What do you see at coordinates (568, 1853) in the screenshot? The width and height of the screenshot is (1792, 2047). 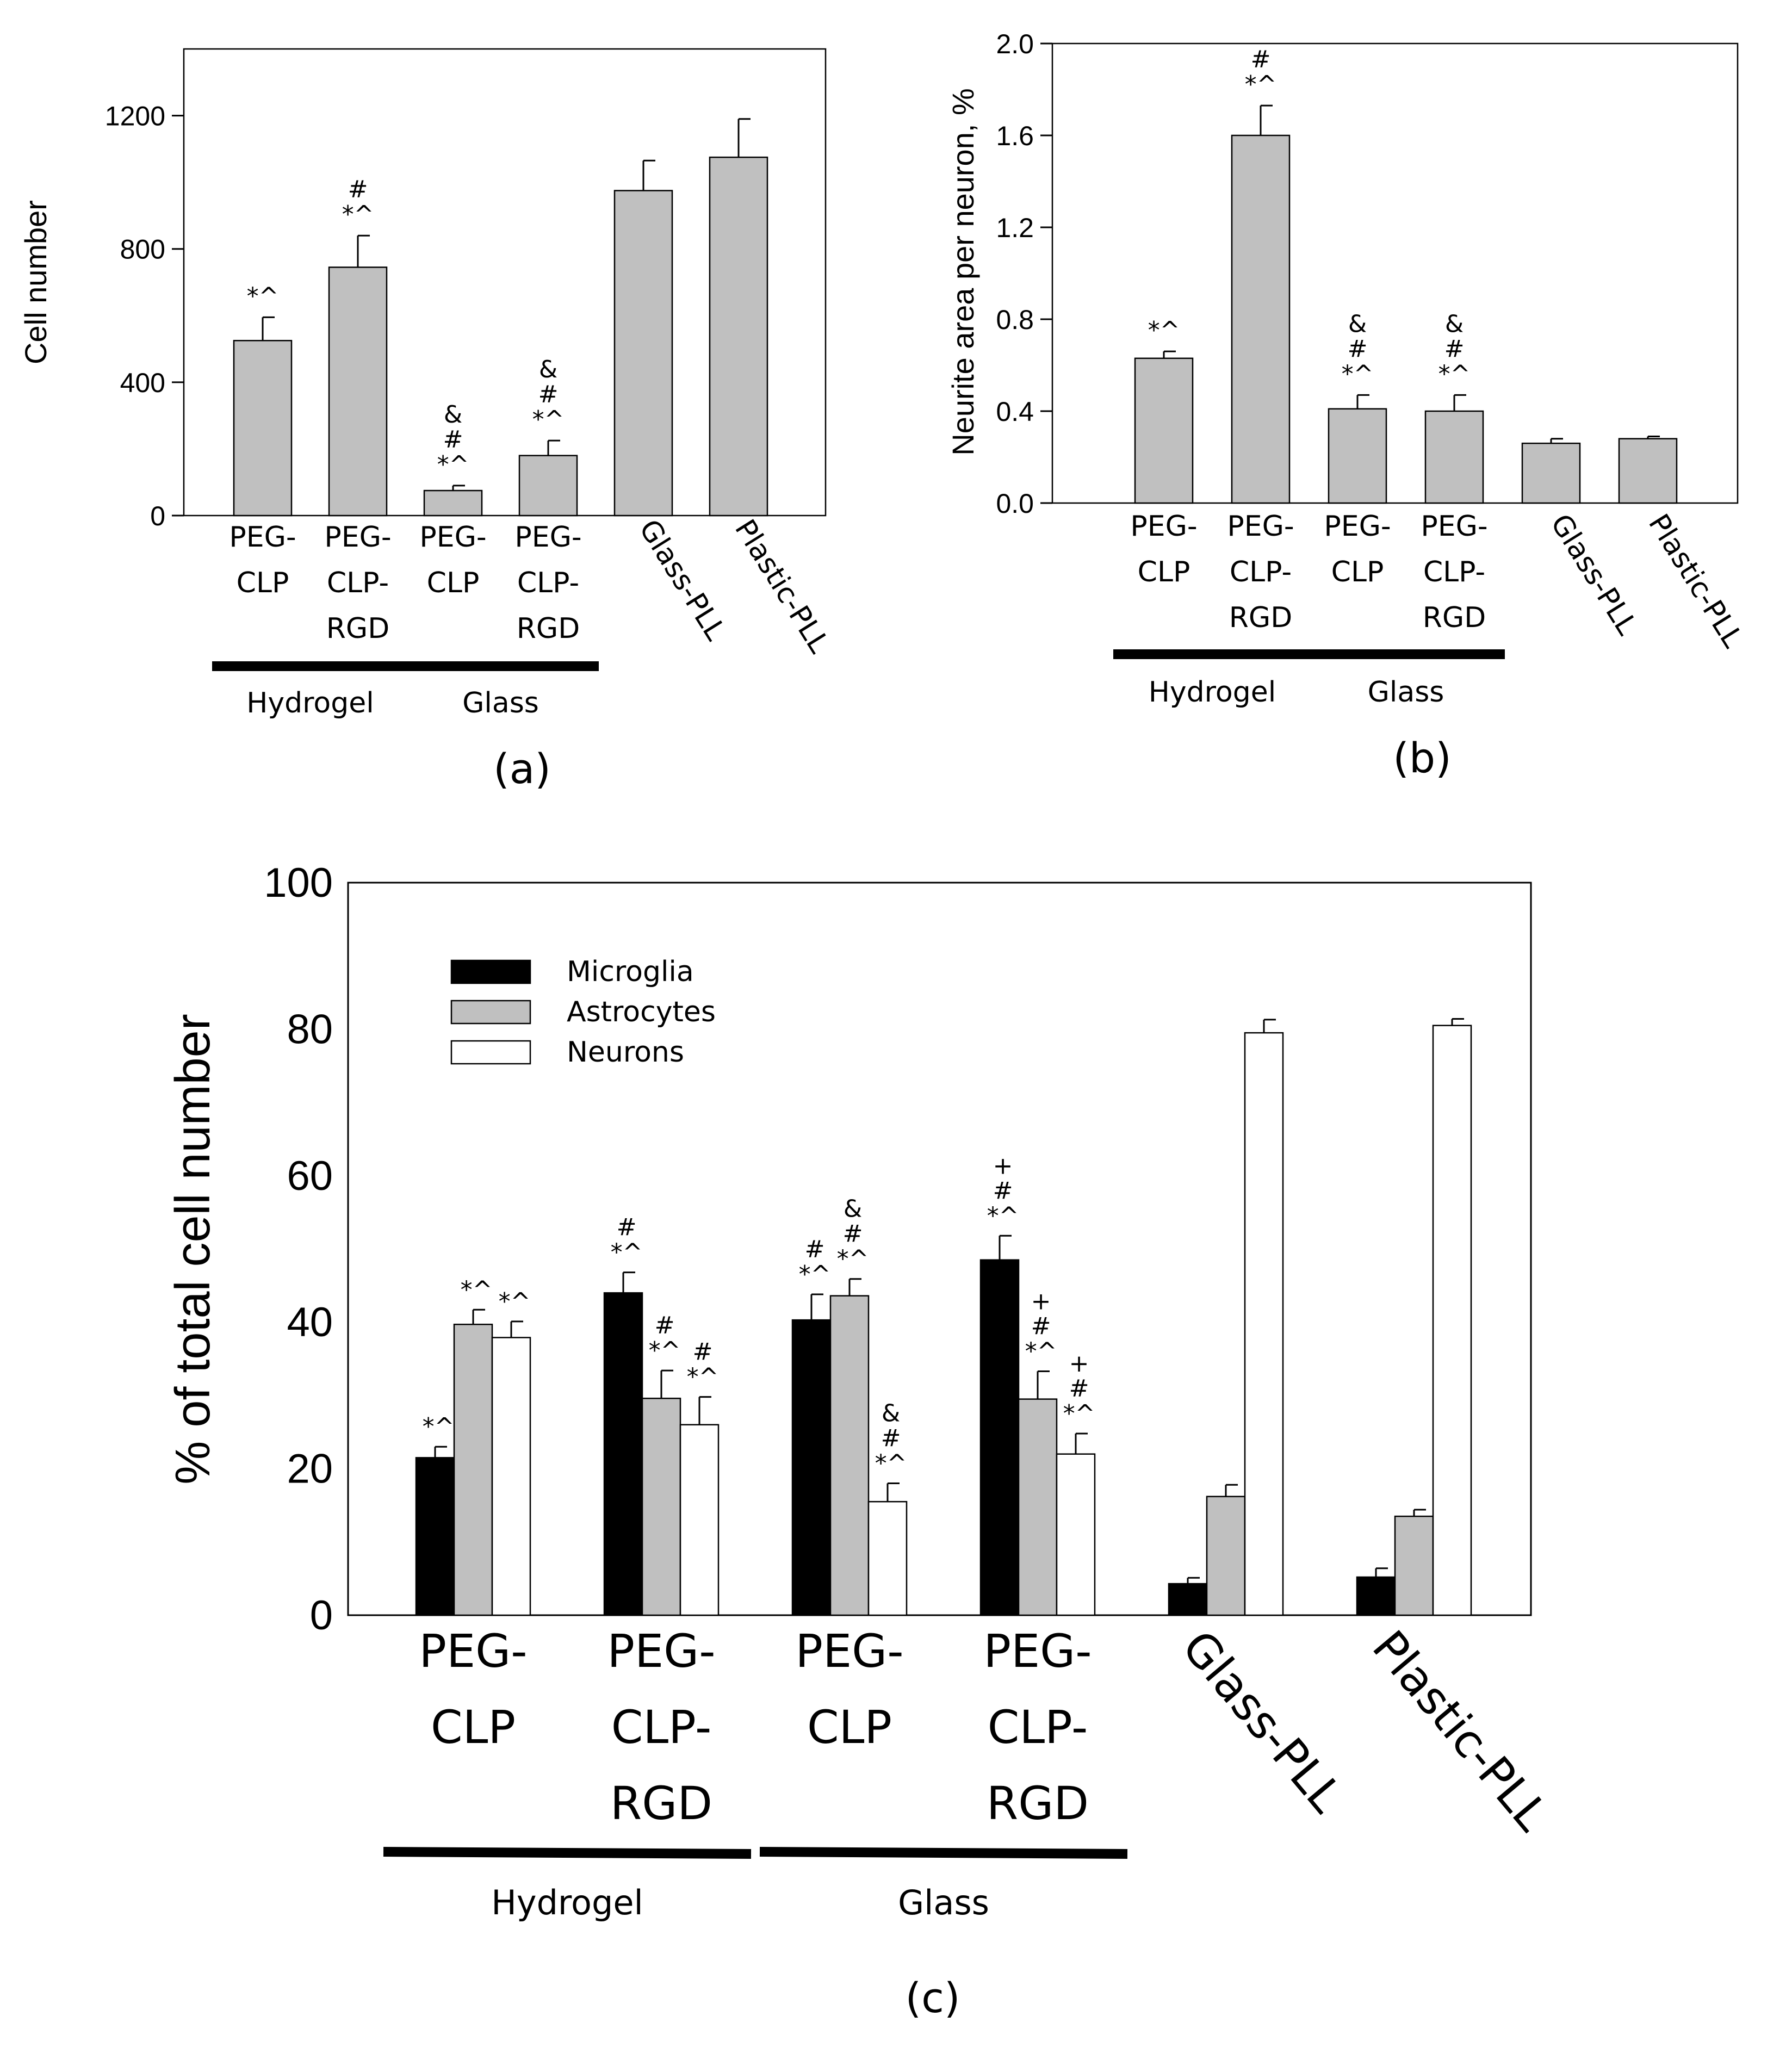 I see `group-bar-hydrogel` at bounding box center [568, 1853].